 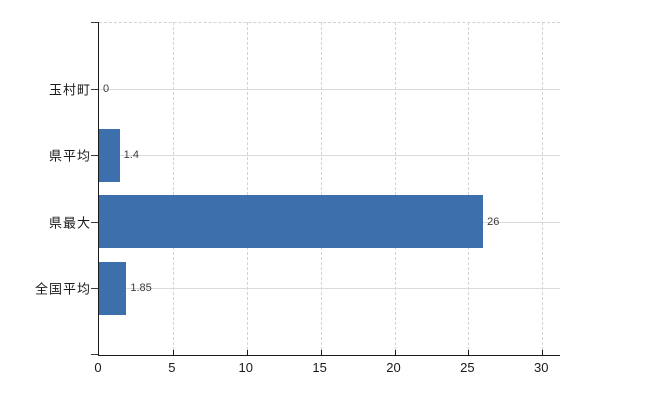 What do you see at coordinates (98, 367) in the screenshot?
I see `x-tick-label: 0` at bounding box center [98, 367].